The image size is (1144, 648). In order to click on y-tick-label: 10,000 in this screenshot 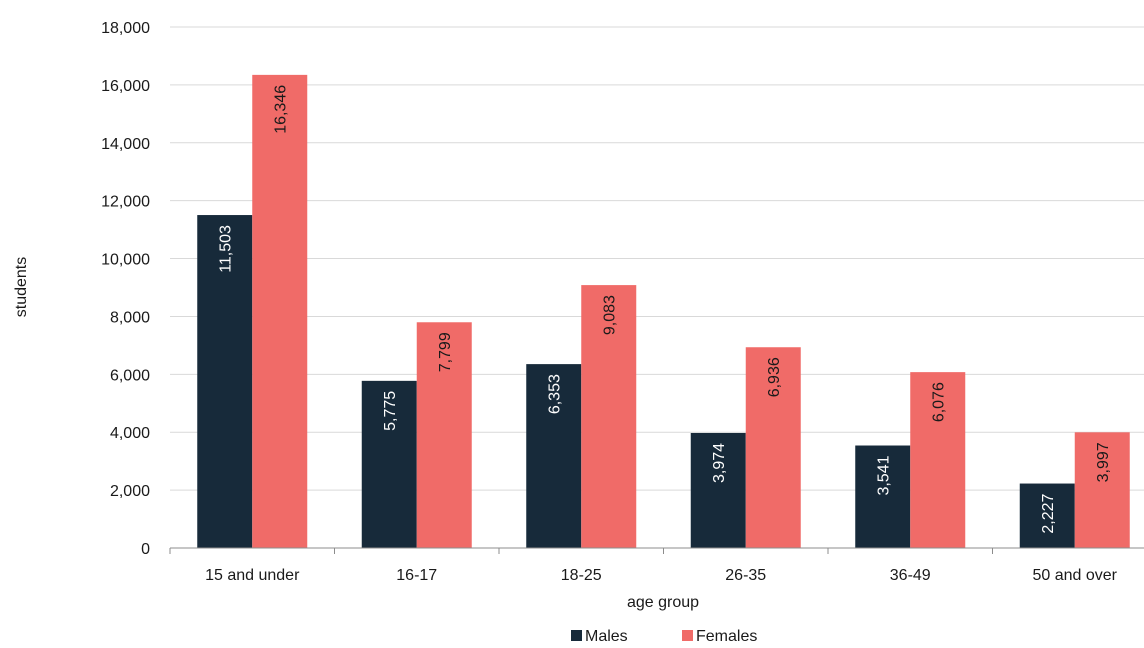, I will do `click(125, 260)`.